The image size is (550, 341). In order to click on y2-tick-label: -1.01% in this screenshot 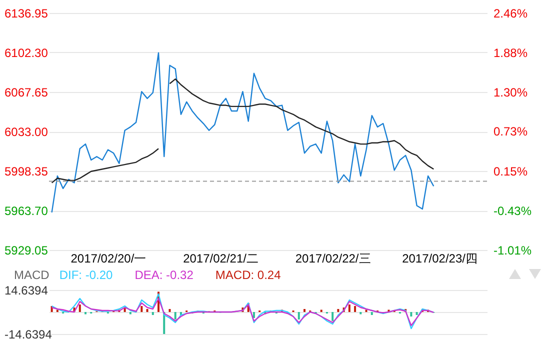, I will do `click(513, 251)`.